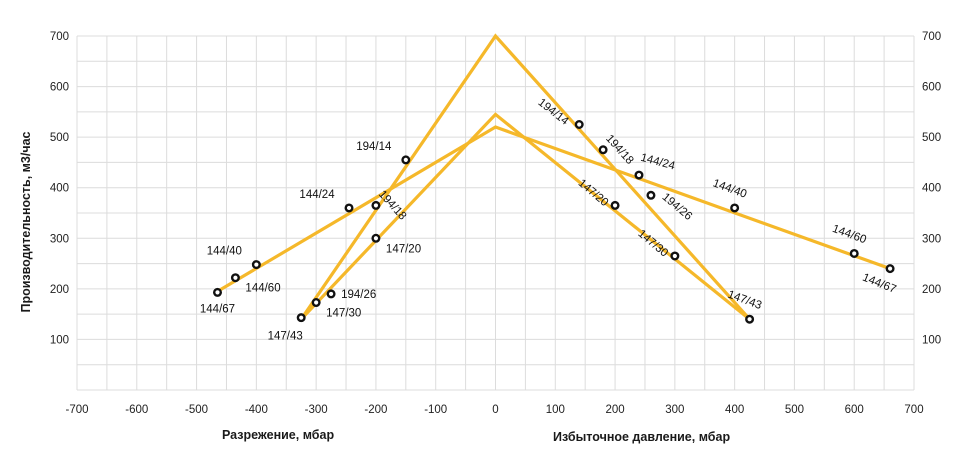  What do you see at coordinates (316, 410) in the screenshot?
I see `x-tick-label: -300` at bounding box center [316, 410].